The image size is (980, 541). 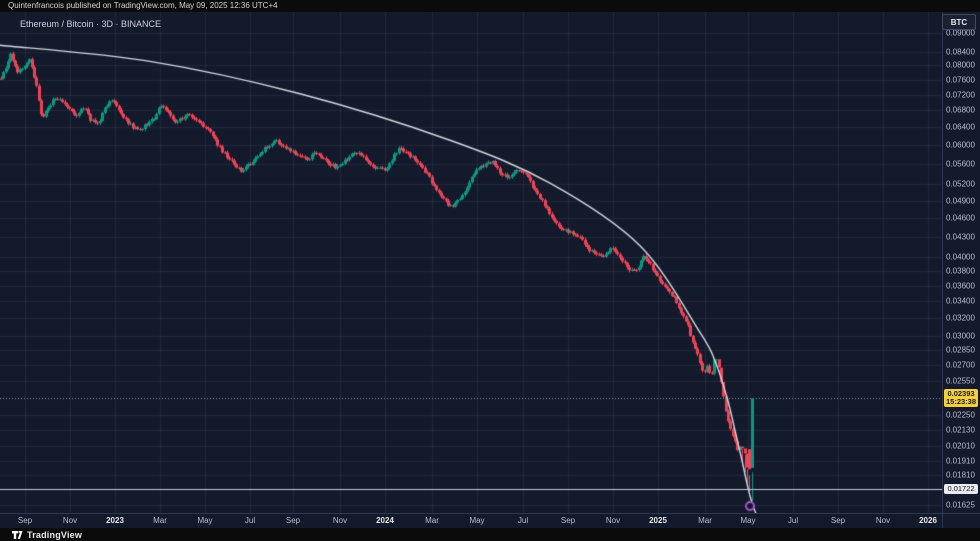 What do you see at coordinates (960, 164) in the screenshot?
I see `price-axis-label: 0.05600` at bounding box center [960, 164].